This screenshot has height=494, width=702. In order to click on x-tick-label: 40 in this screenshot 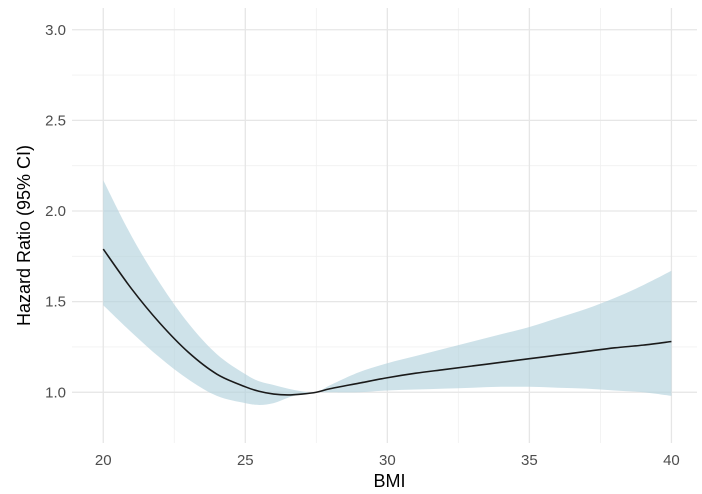, I will do `click(671, 460)`.